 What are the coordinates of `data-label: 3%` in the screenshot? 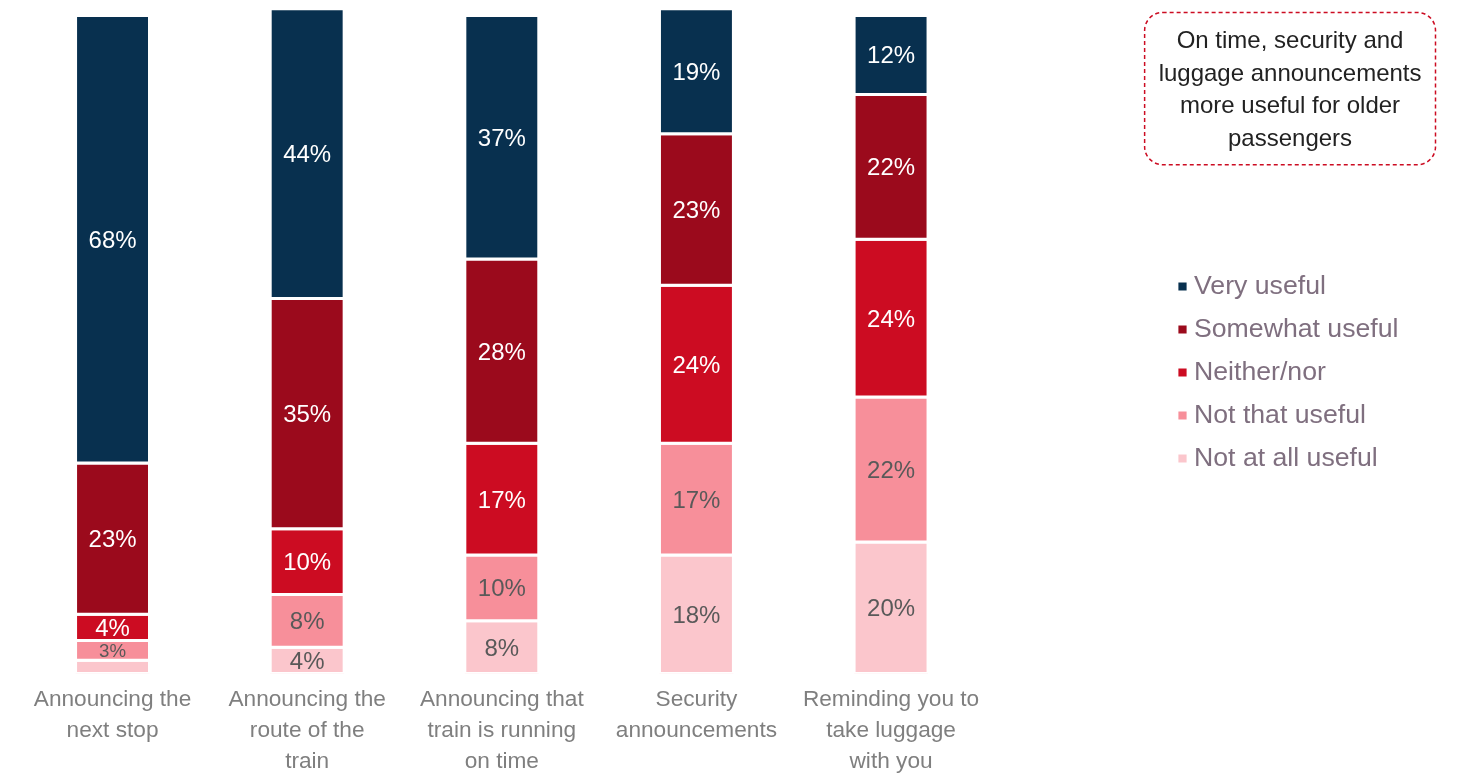 It's located at (113, 650).